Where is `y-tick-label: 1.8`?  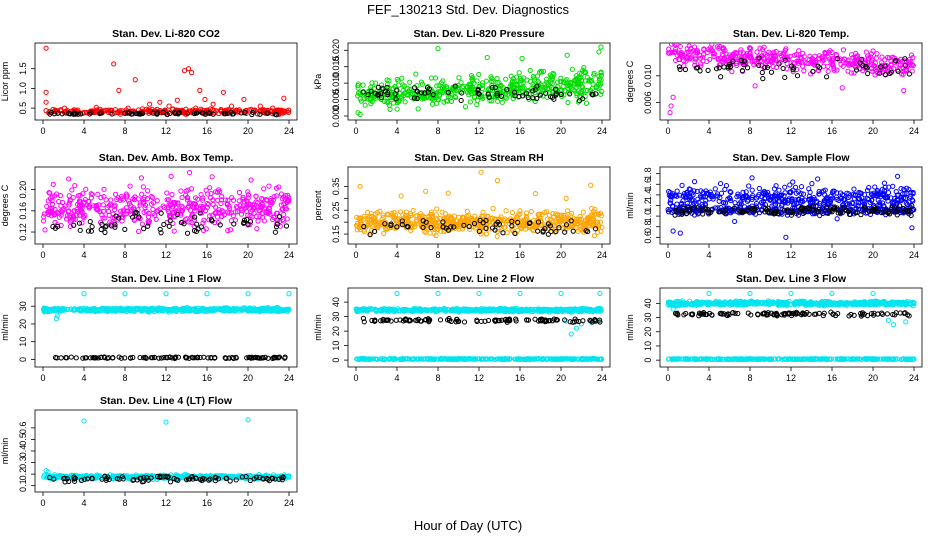 y-tick-label: 1.8 is located at coordinates (648, 173).